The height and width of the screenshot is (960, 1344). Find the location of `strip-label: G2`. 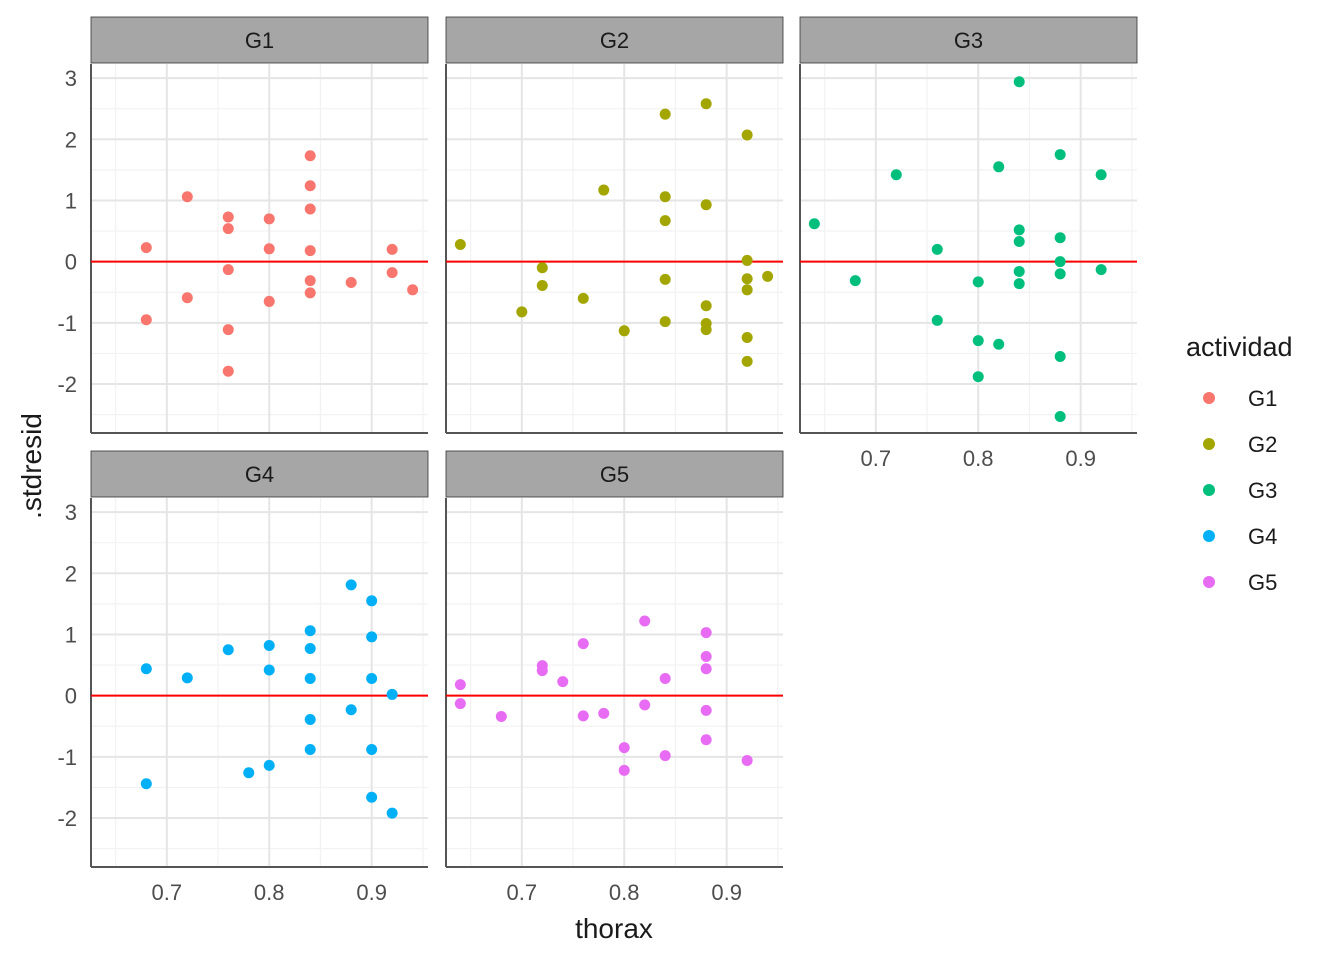

strip-label: G2 is located at coordinates (614, 40).